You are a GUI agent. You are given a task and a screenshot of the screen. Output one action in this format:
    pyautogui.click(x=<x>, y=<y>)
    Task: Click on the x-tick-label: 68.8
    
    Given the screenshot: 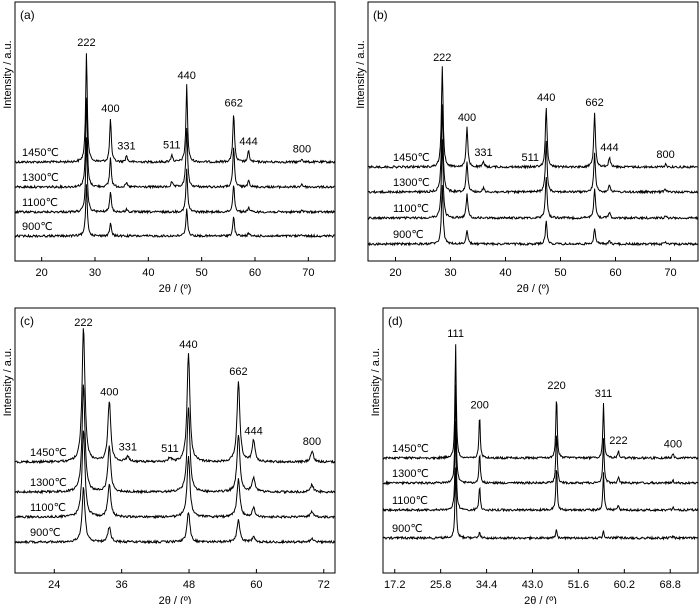 What is the action you would take?
    pyautogui.click(x=670, y=585)
    